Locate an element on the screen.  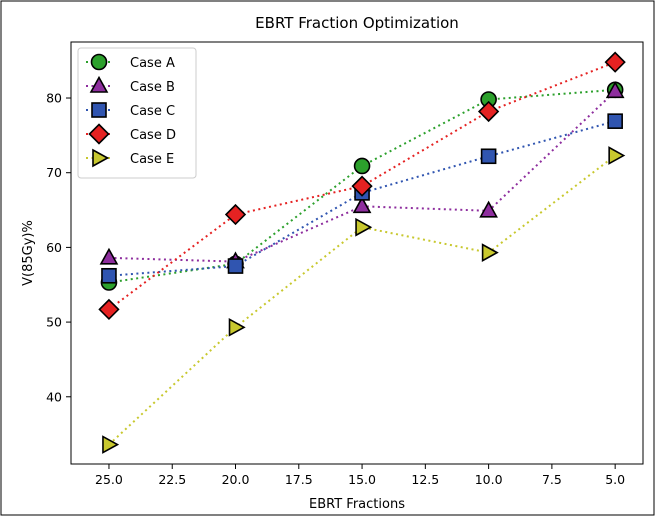
x-tick-label: 20.0 is located at coordinates (236, 479).